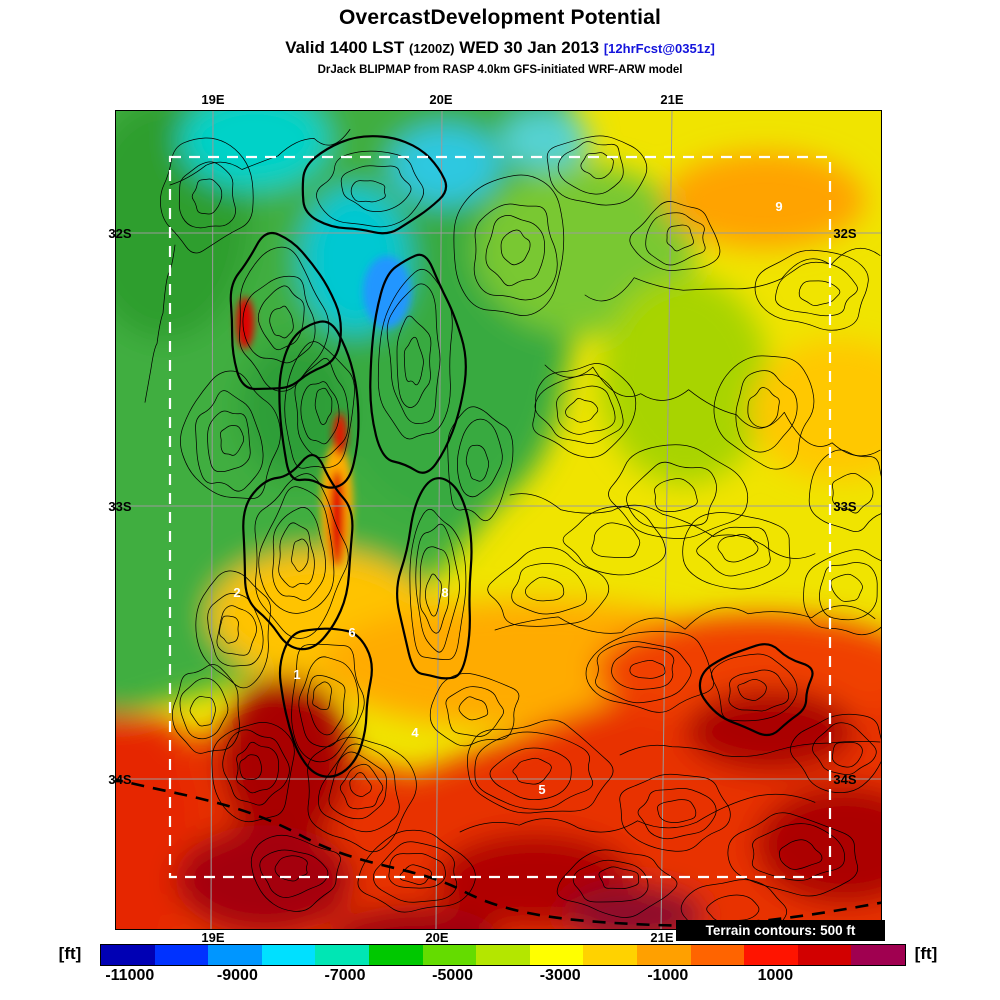  Describe the element at coordinates (70, 953) in the screenshot. I see `colorbar-unit-left: [ft]` at that location.